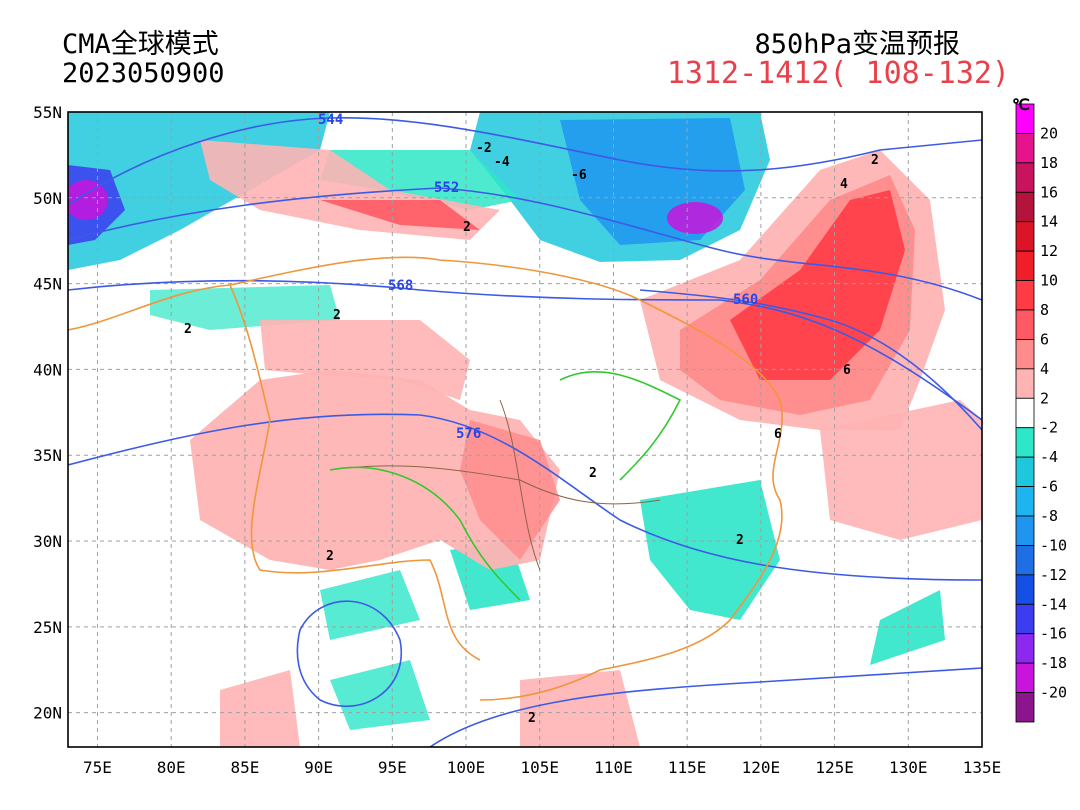  What do you see at coordinates (318, 767) in the screenshot?
I see `lon-label: 90E` at bounding box center [318, 767].